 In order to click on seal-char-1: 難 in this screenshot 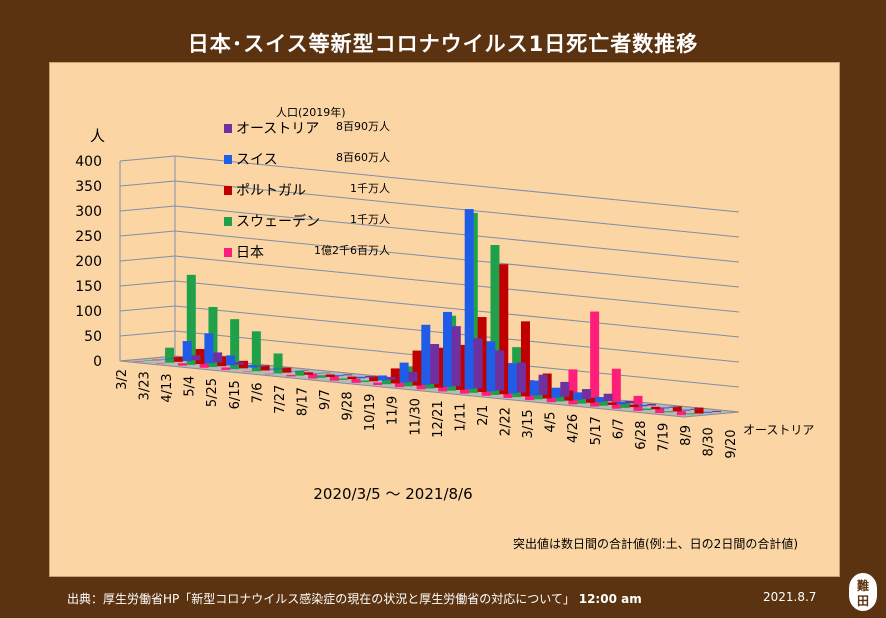, I will do `click(862, 586)`.